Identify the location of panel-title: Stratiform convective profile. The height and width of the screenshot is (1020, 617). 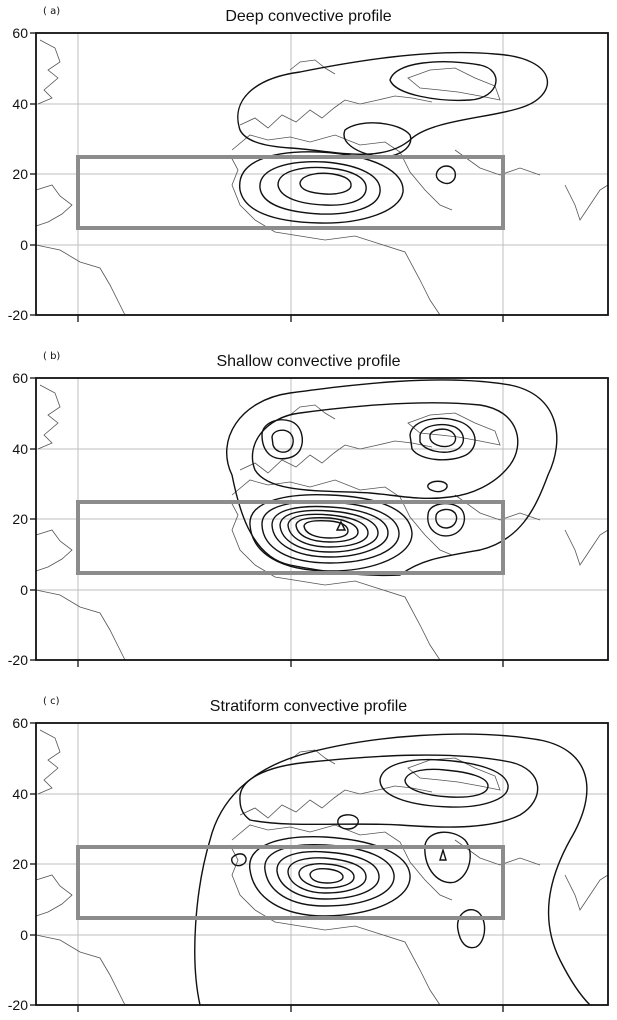
(308, 706).